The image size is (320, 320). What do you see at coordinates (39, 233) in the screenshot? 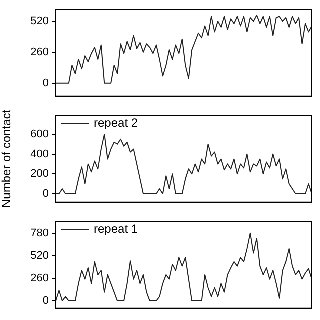
I see `y-tick-label: 780` at bounding box center [39, 233].